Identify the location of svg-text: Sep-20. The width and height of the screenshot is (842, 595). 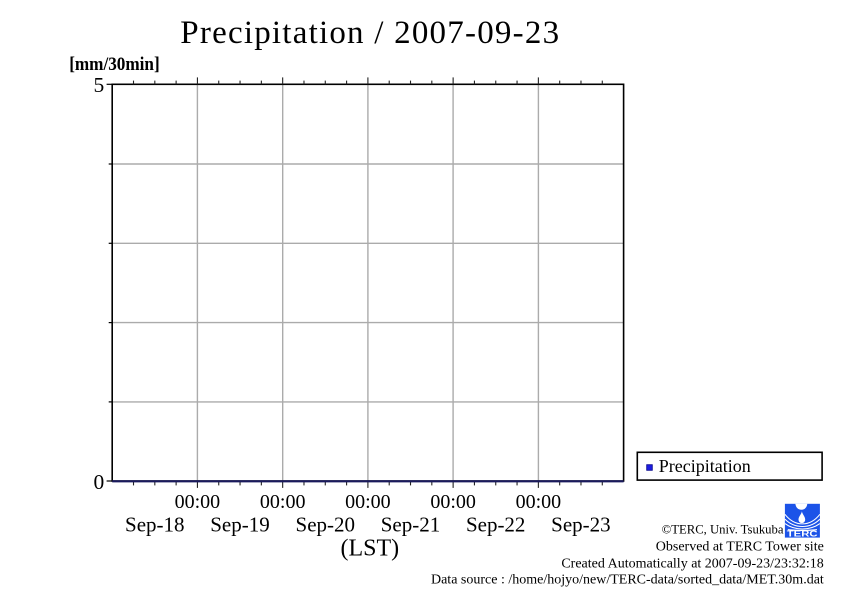
(326, 525).